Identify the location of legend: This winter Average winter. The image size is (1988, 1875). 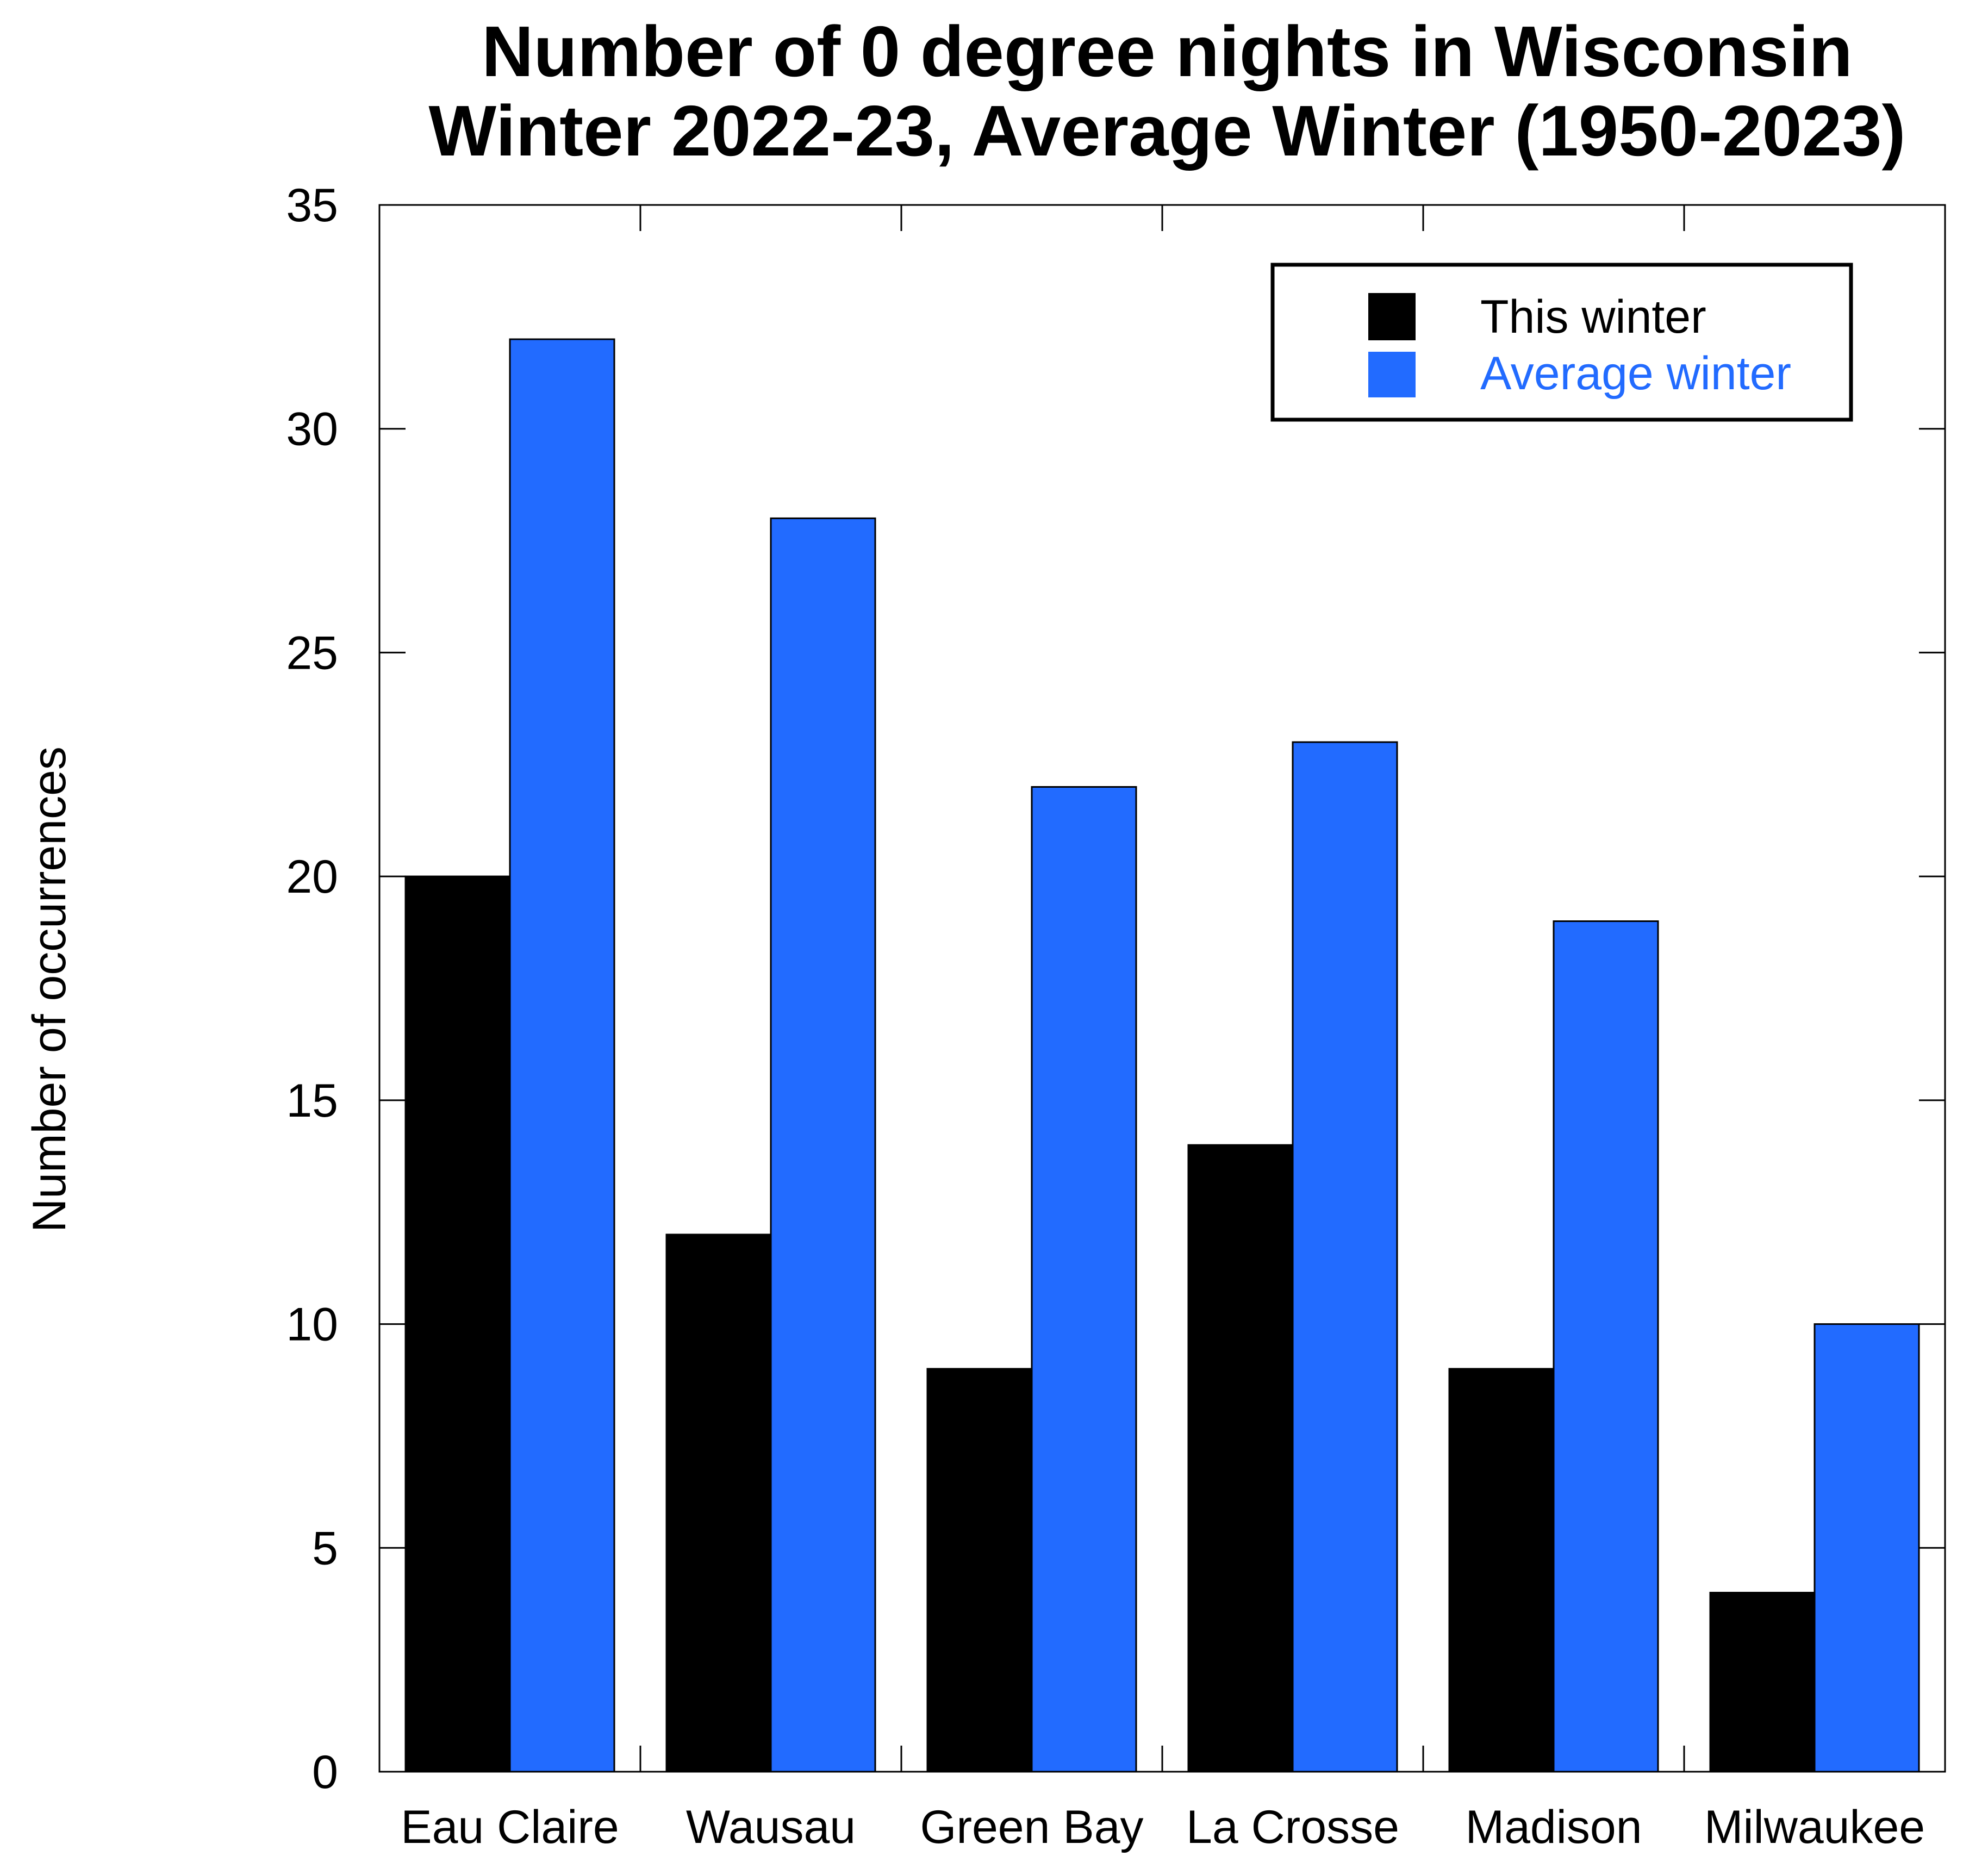
(1561, 343).